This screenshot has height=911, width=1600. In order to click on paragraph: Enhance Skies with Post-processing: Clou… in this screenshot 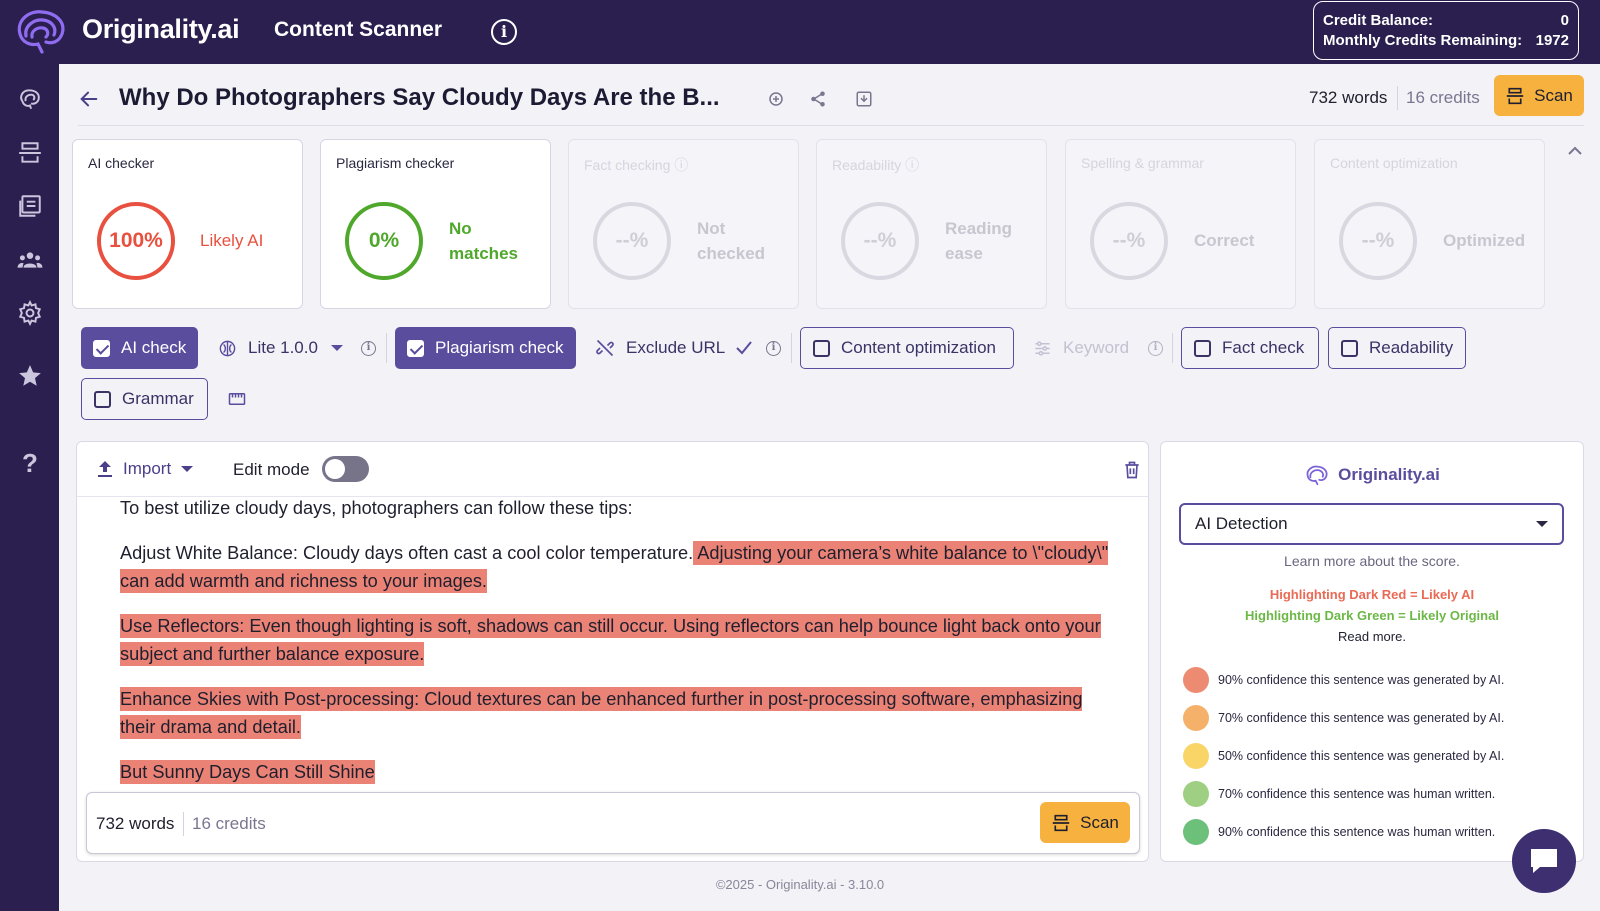, I will do `click(620, 713)`.